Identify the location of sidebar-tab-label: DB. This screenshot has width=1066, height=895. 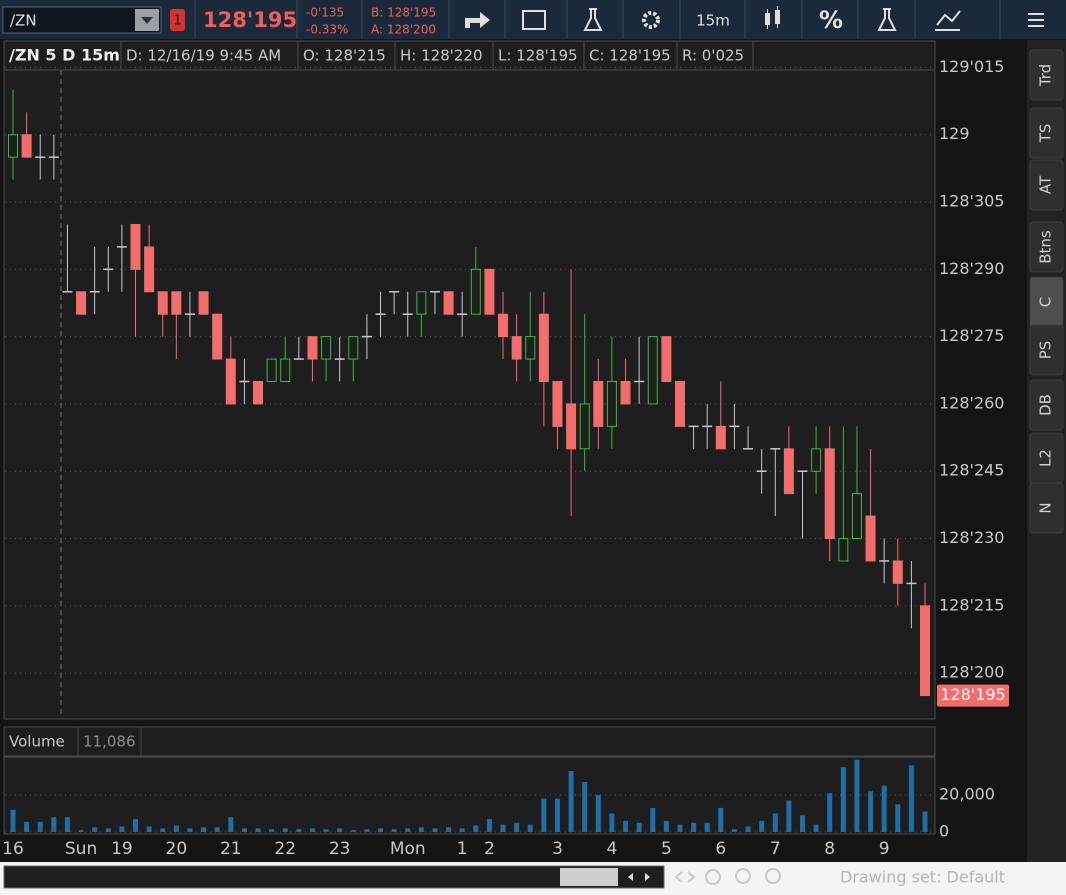
(1046, 405).